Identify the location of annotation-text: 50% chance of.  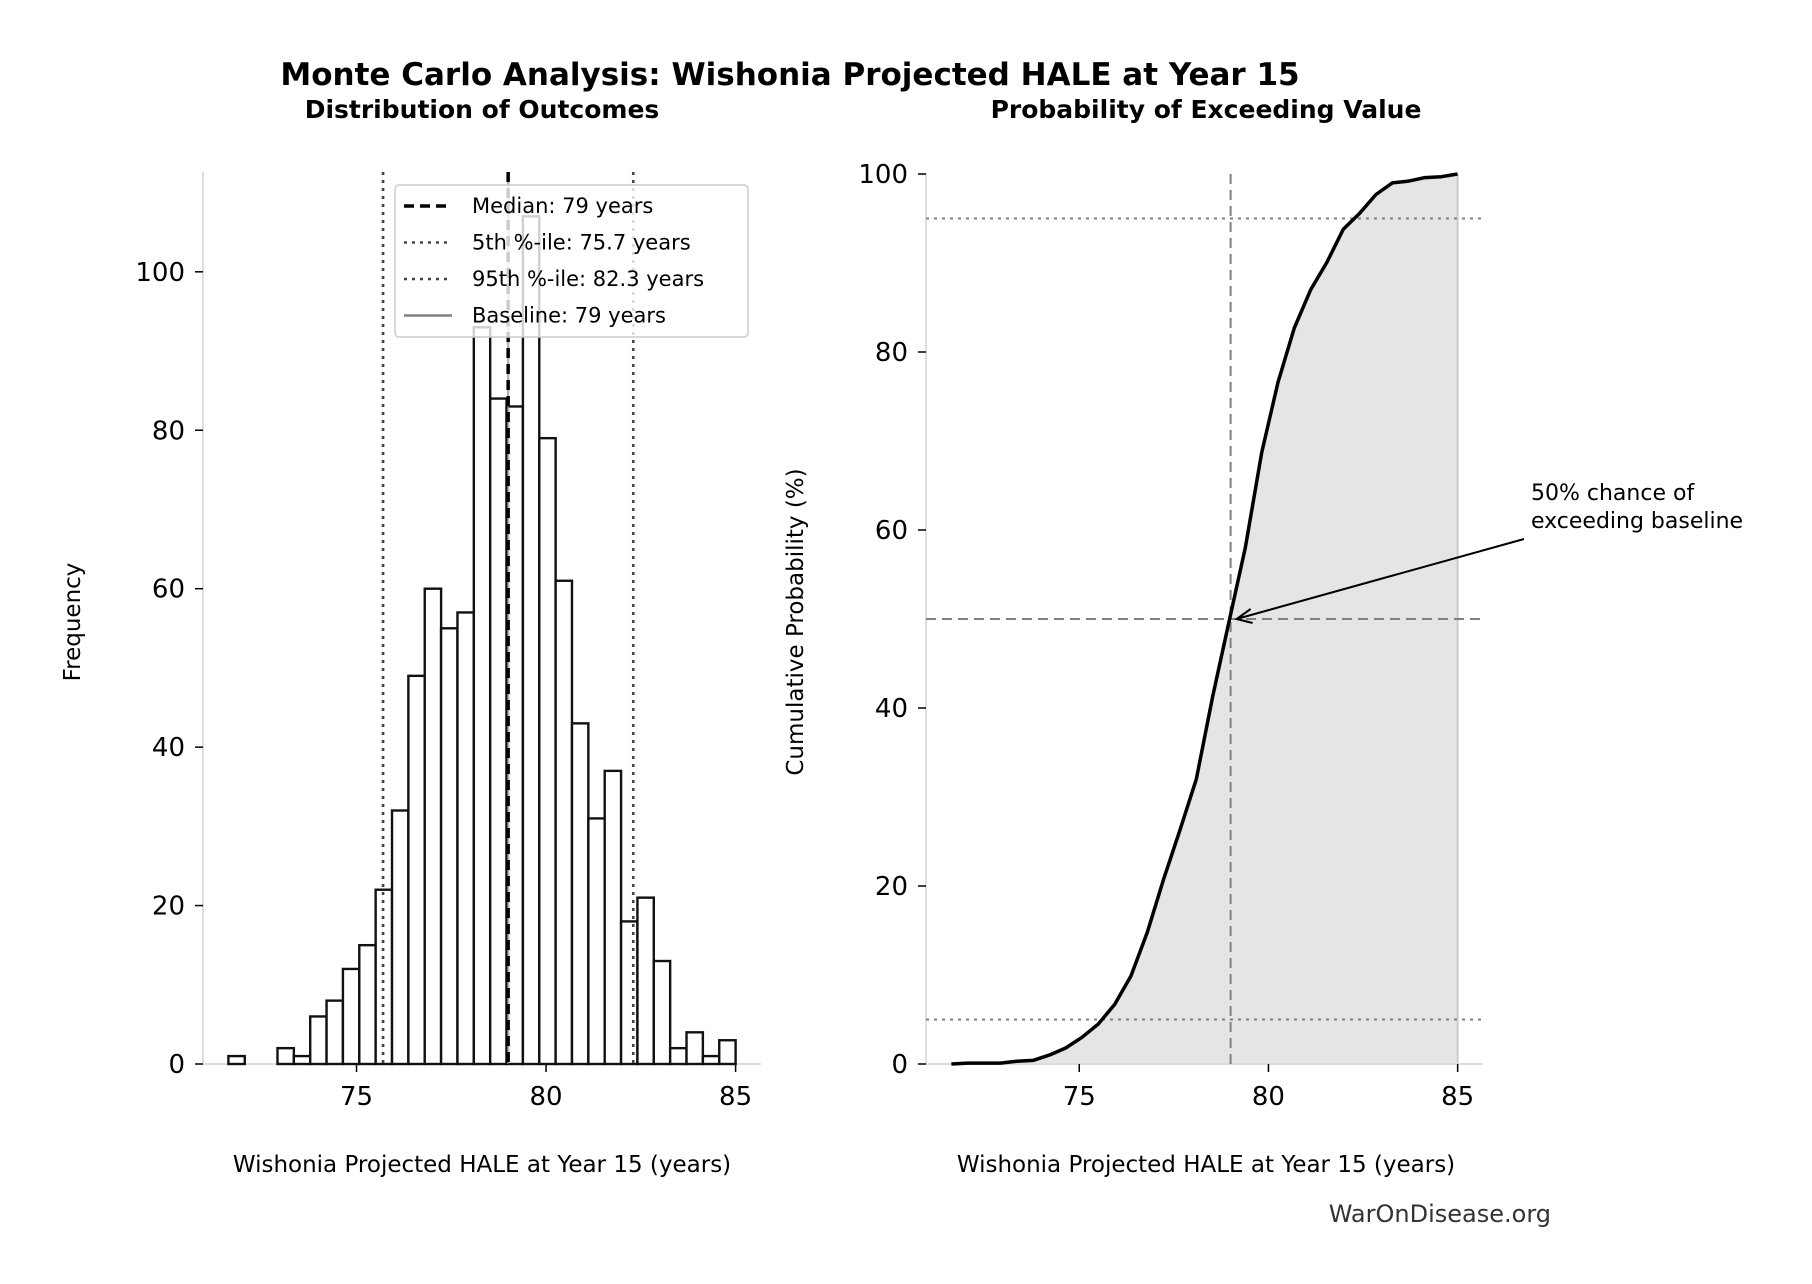
(1613, 493).